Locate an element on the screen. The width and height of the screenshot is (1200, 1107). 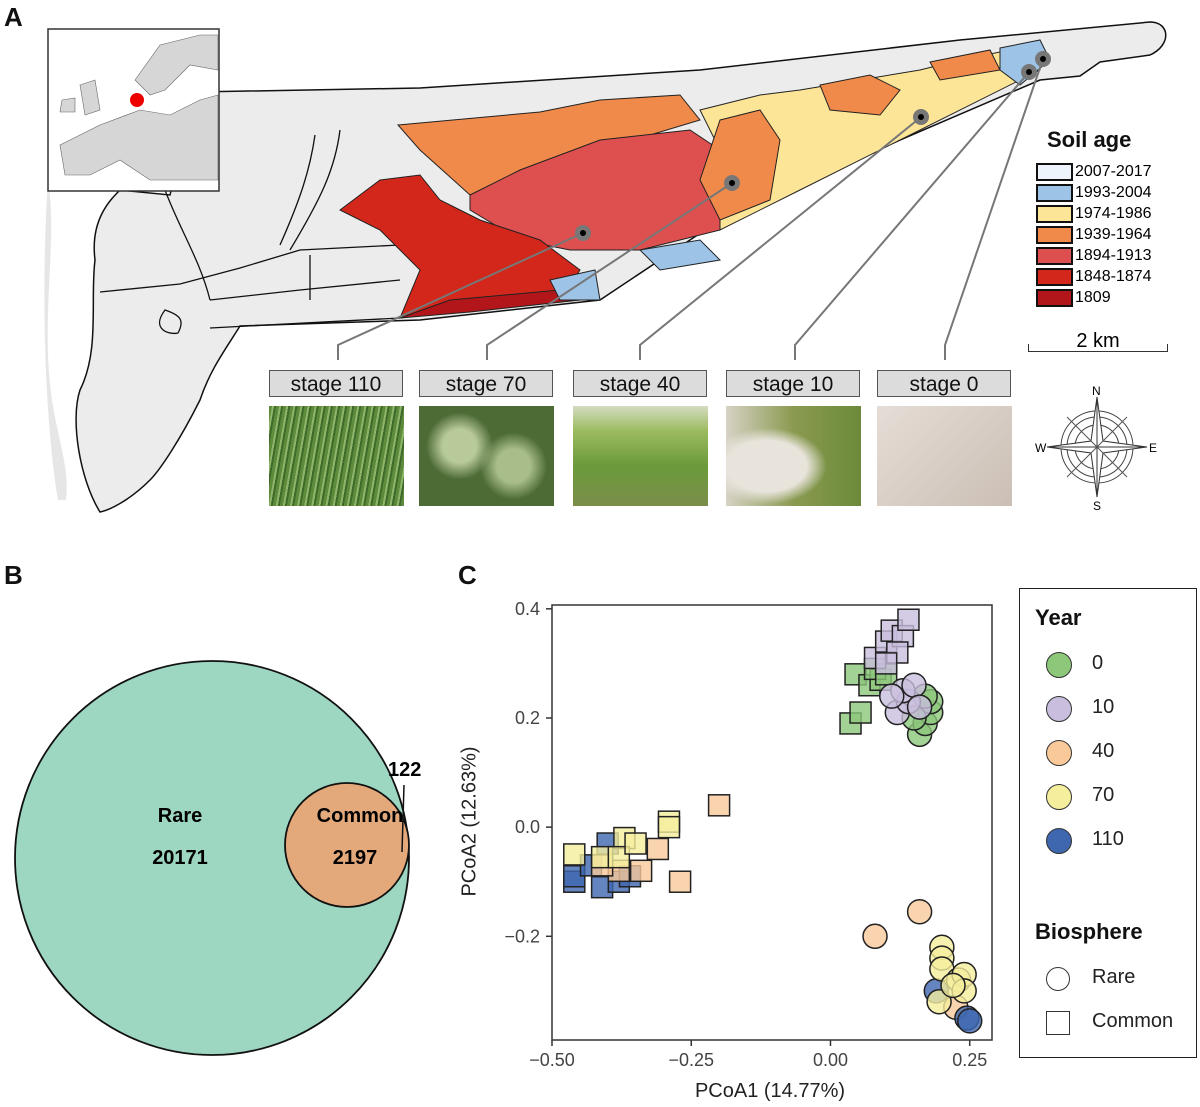
soil-legend-label: 1848-1874 is located at coordinates (1113, 276).